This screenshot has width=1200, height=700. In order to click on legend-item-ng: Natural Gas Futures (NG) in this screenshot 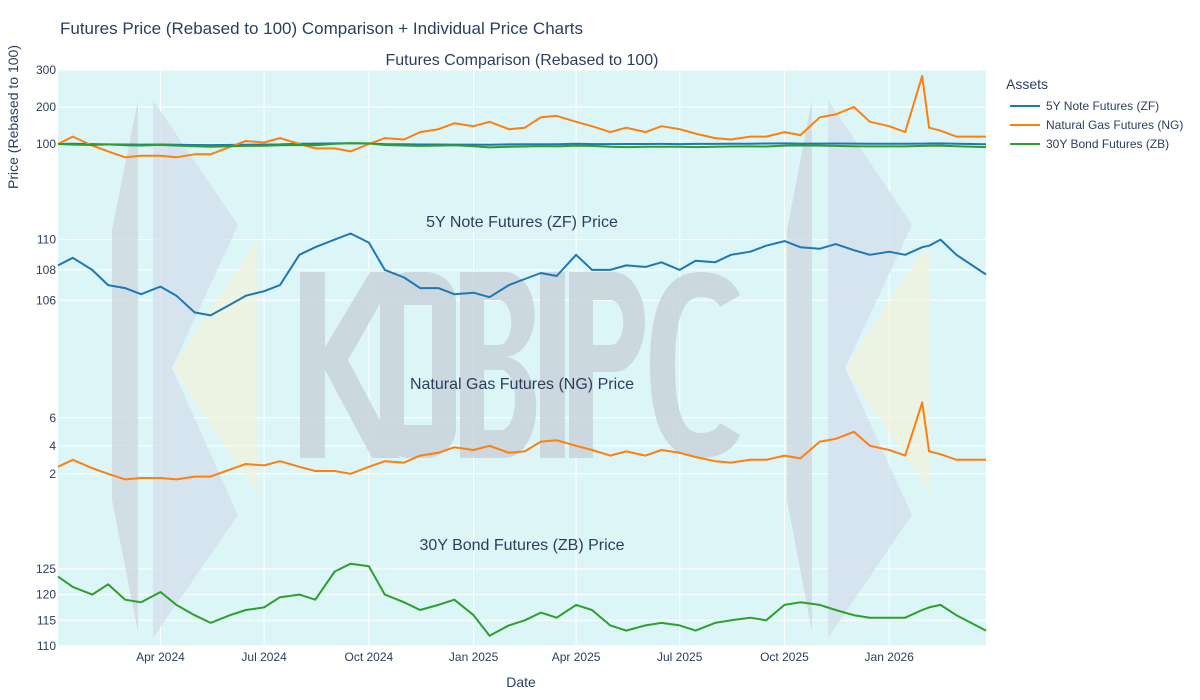, I will do `click(1094, 124)`.